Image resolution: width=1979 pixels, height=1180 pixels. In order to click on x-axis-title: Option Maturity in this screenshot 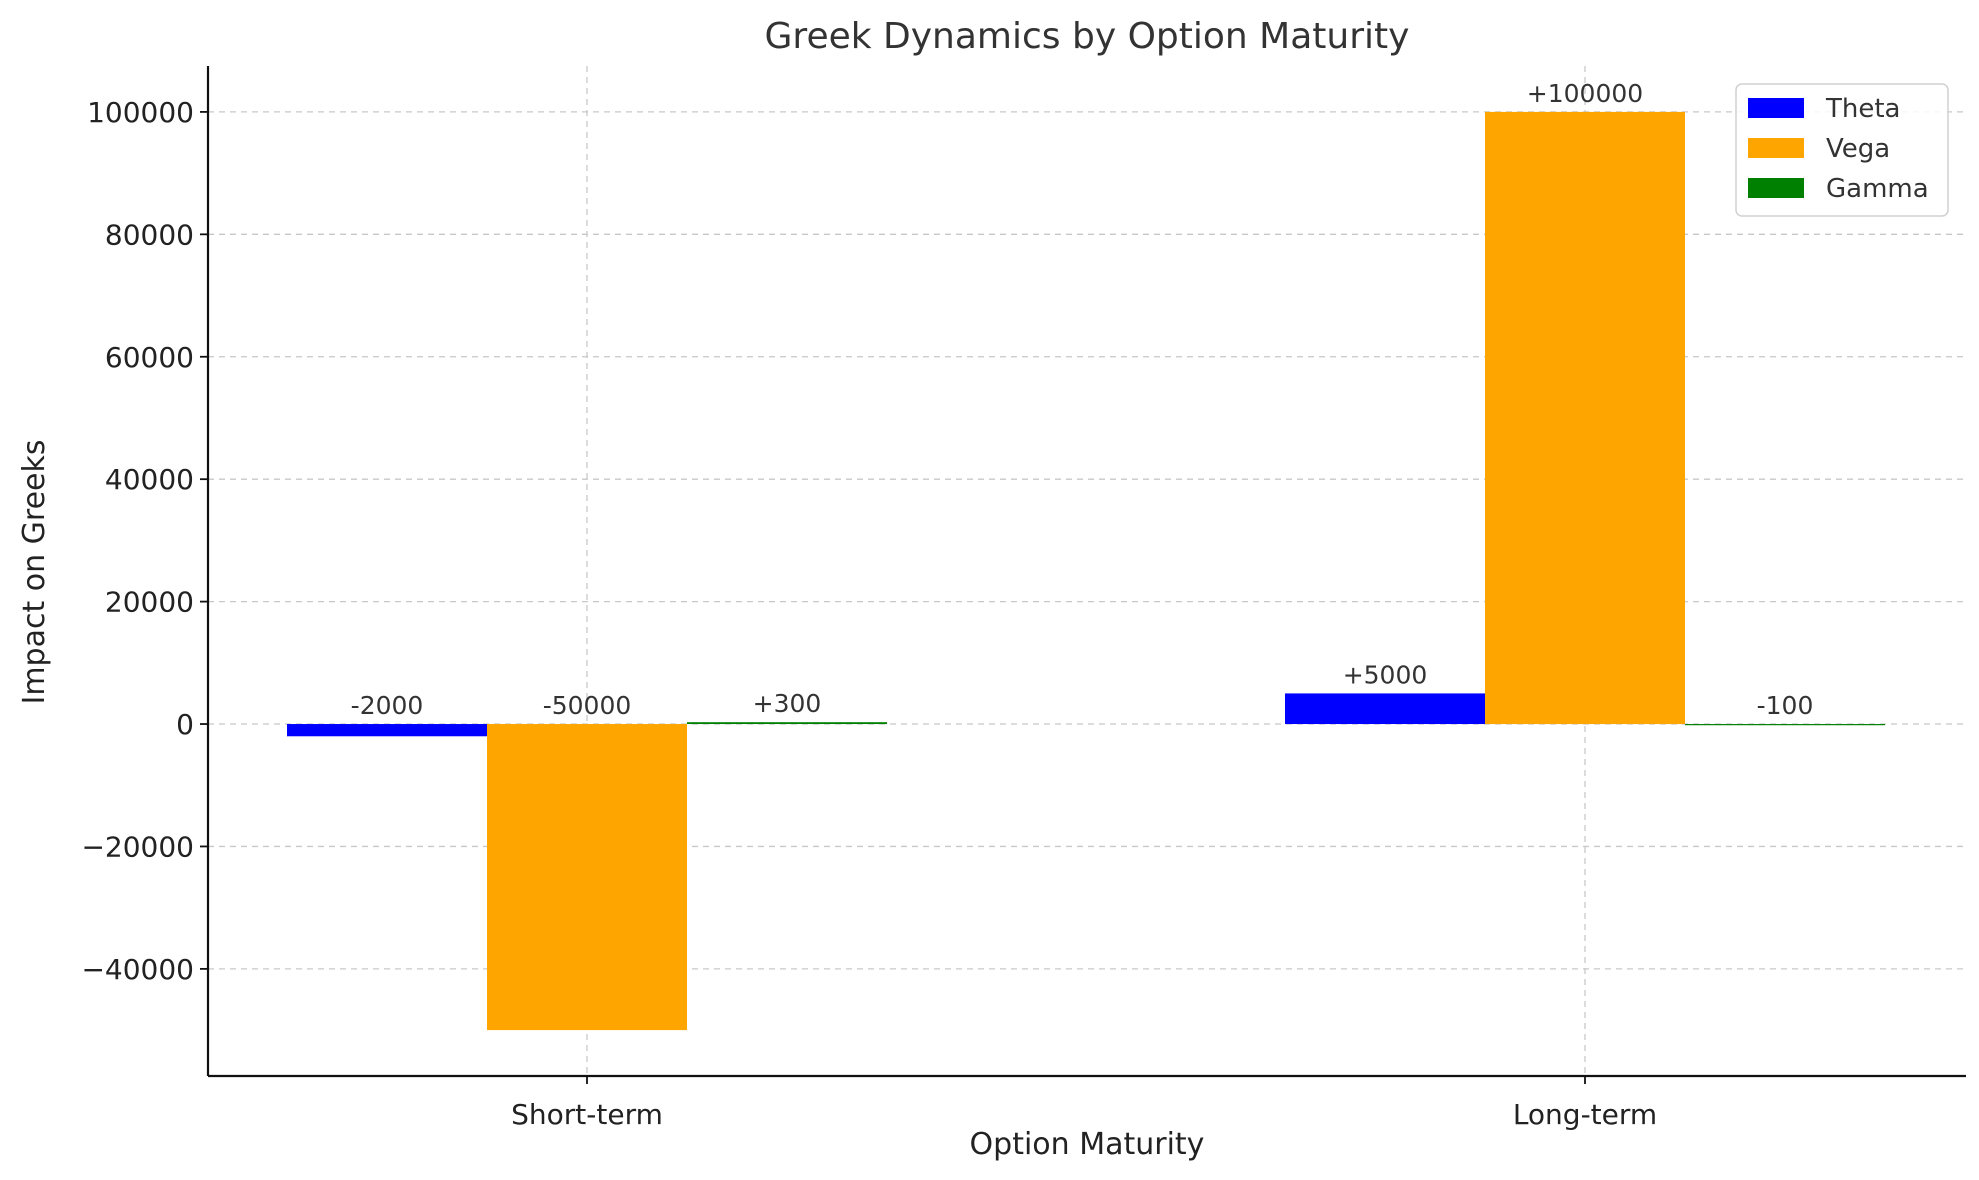, I will do `click(1087, 1144)`.